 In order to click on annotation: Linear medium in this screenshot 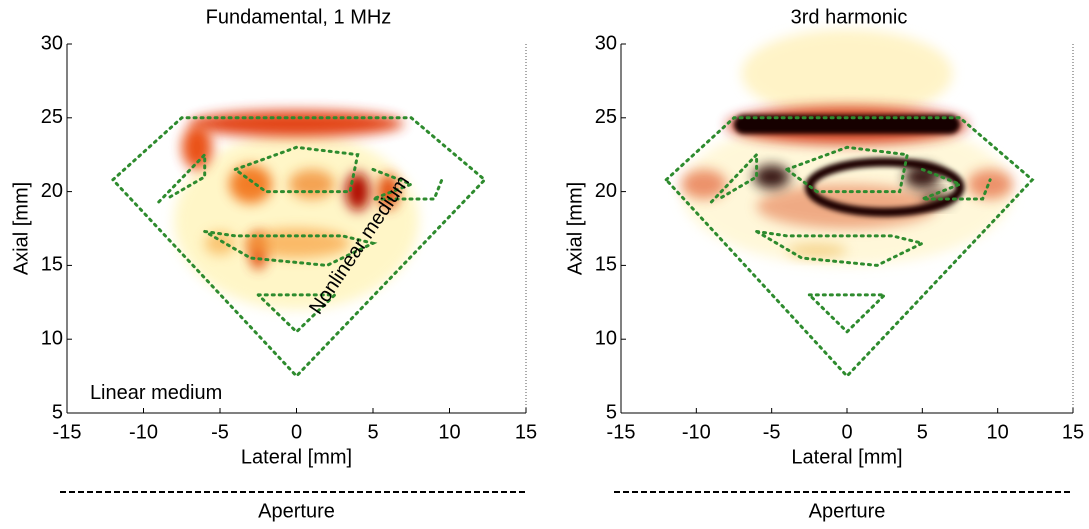, I will do `click(156, 393)`.